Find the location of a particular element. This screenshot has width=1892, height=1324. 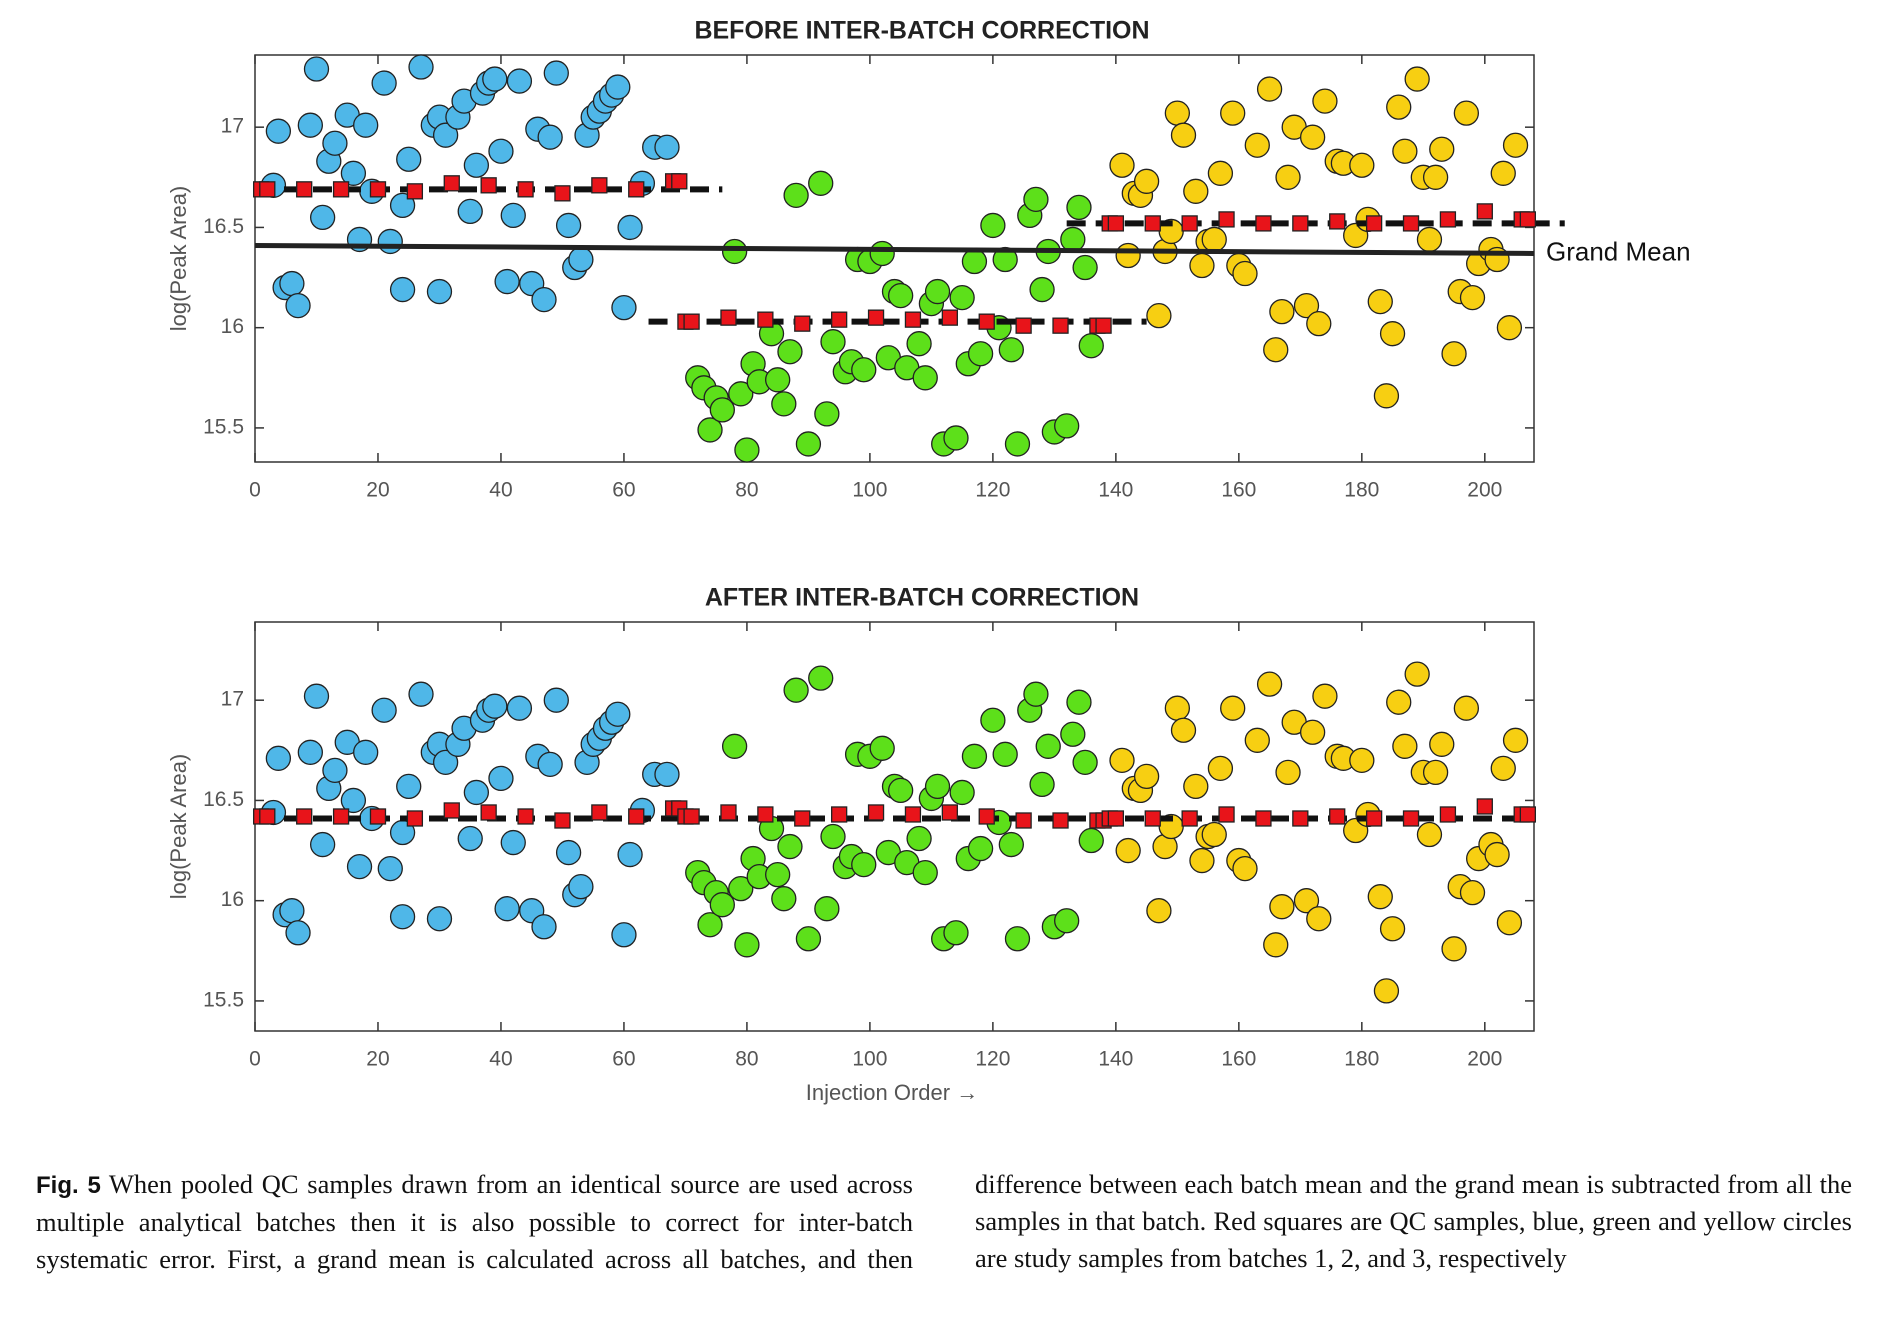

caption-label: Fig. 5 is located at coordinates (68, 1185).